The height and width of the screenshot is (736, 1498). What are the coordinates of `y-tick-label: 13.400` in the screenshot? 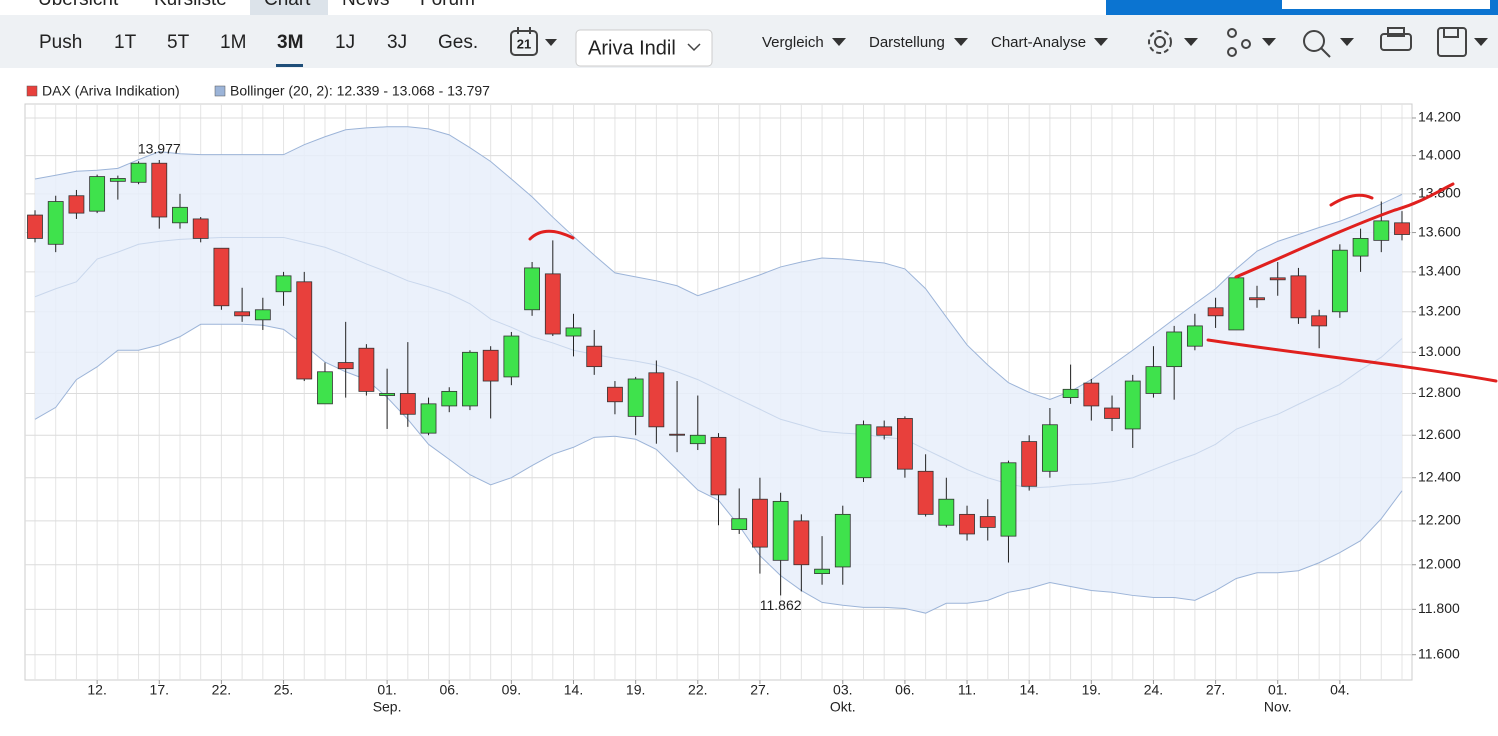 It's located at (1439, 271).